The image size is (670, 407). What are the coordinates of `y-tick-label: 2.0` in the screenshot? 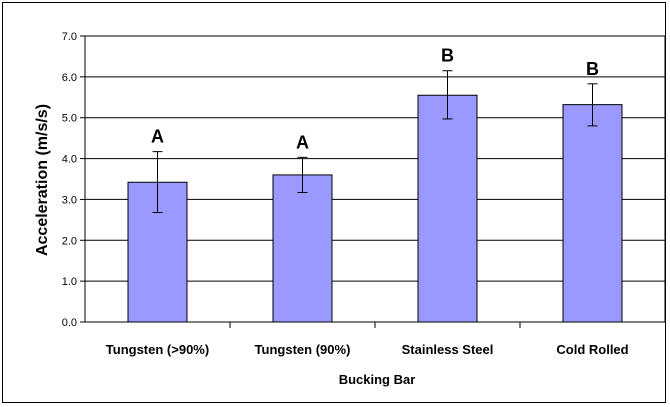 It's located at (69, 241).